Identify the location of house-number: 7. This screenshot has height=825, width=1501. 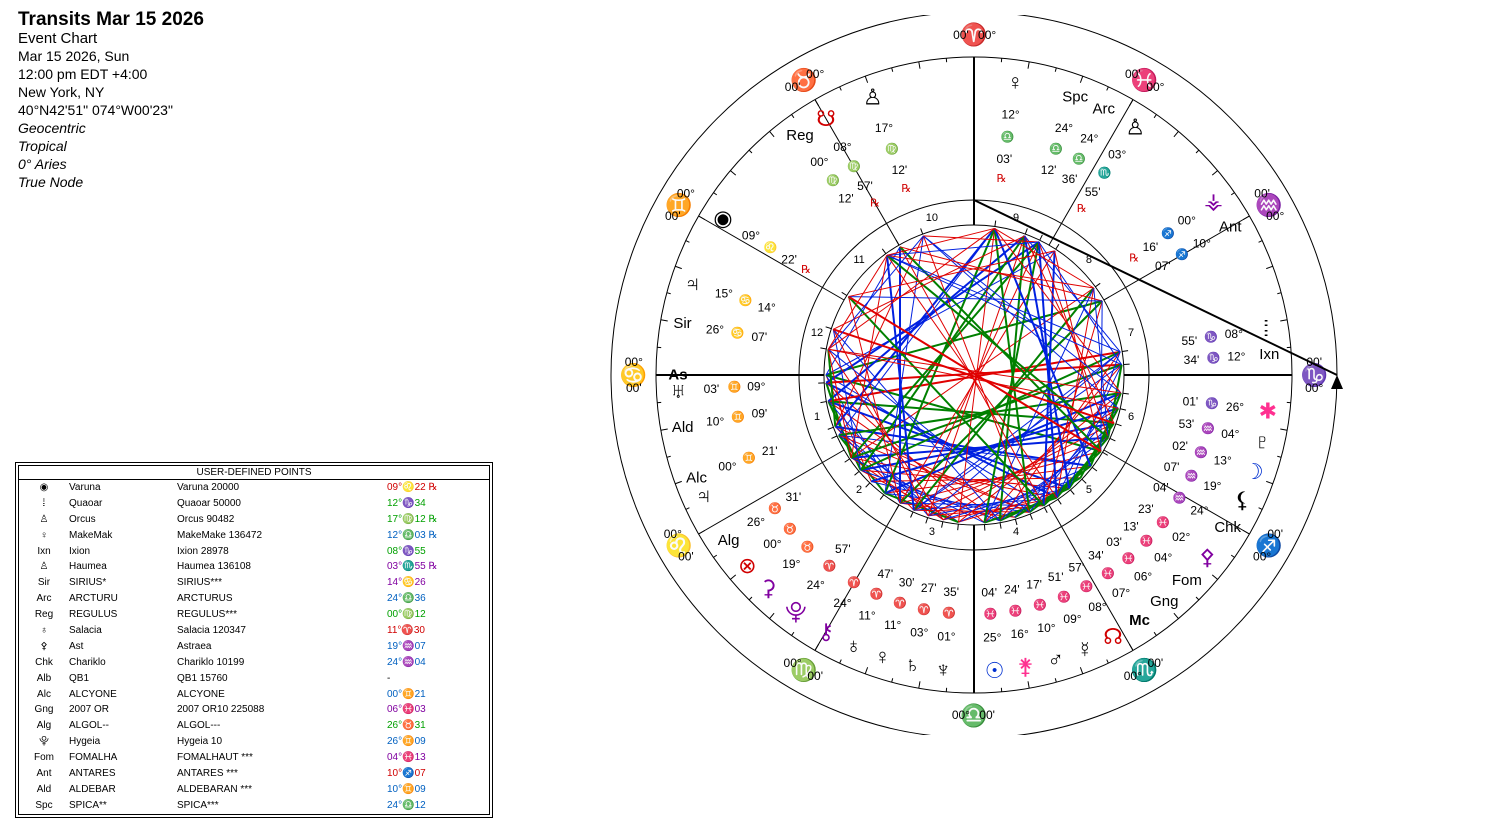
(1131, 333).